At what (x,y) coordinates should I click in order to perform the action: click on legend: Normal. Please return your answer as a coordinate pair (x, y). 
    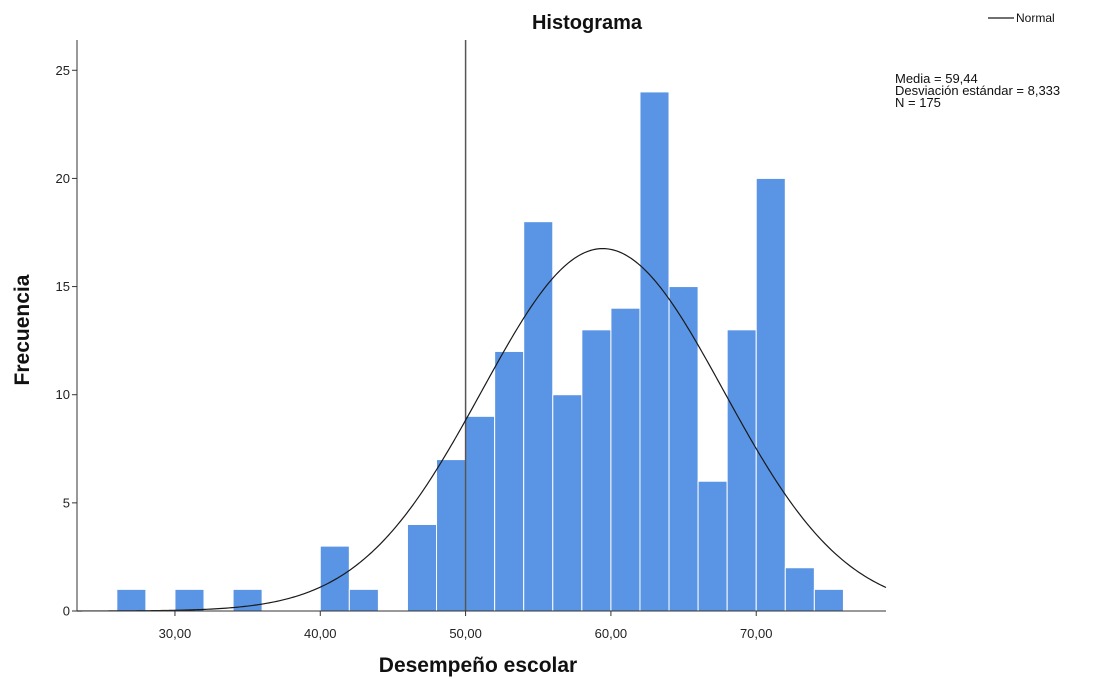
    Looking at the image, I should click on (1021, 18).